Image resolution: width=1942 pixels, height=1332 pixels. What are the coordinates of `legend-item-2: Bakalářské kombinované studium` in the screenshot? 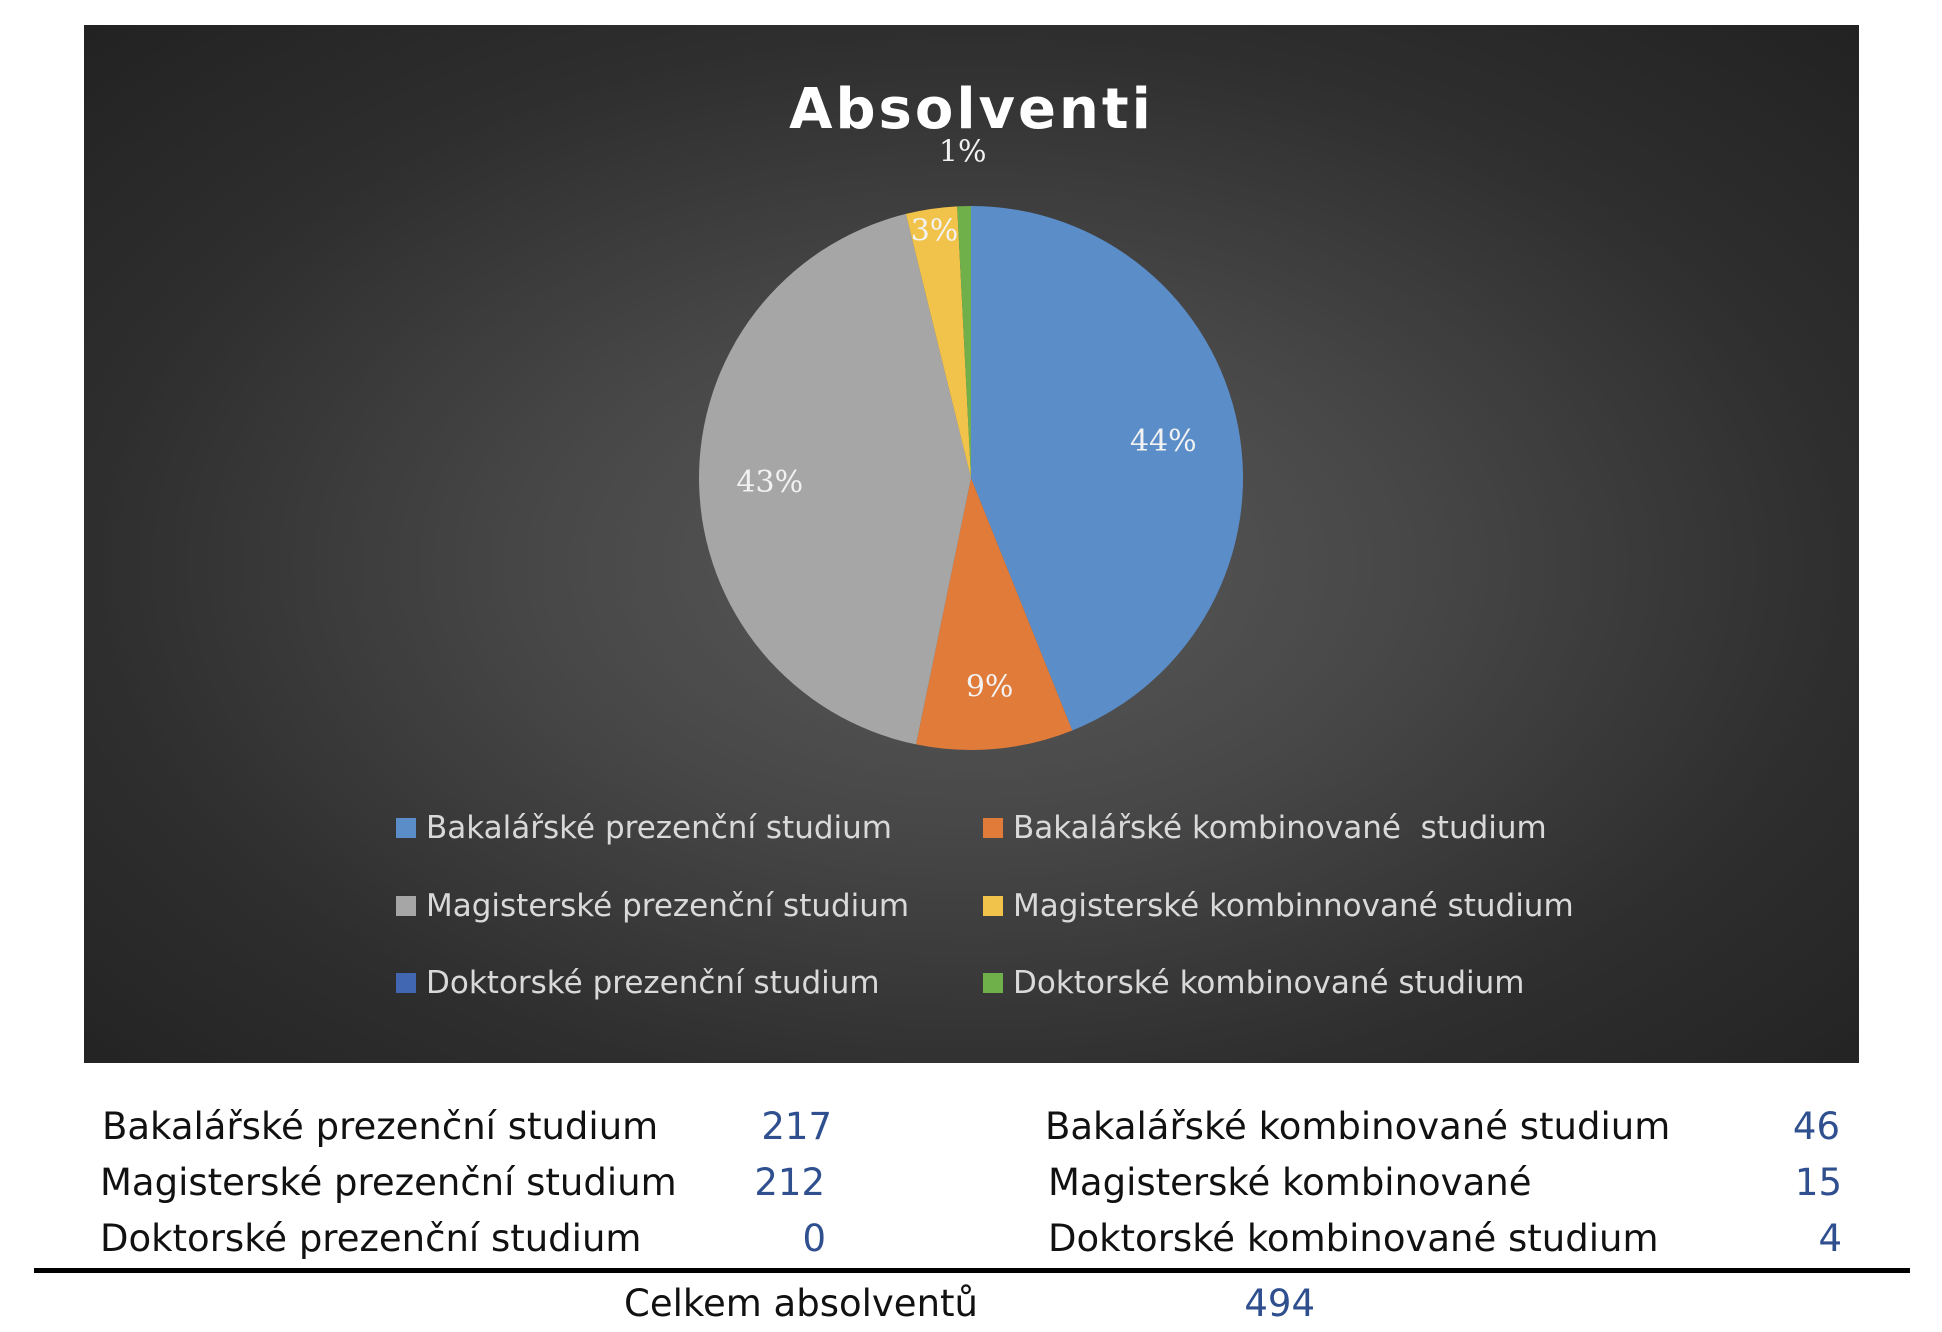 It's located at (1265, 828).